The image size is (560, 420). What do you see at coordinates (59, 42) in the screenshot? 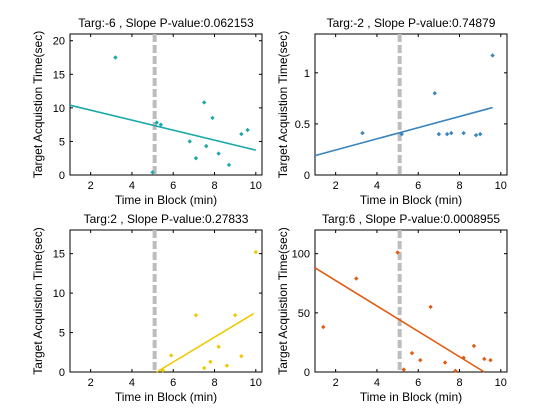
I see `y-tick-label: 20` at bounding box center [59, 42].